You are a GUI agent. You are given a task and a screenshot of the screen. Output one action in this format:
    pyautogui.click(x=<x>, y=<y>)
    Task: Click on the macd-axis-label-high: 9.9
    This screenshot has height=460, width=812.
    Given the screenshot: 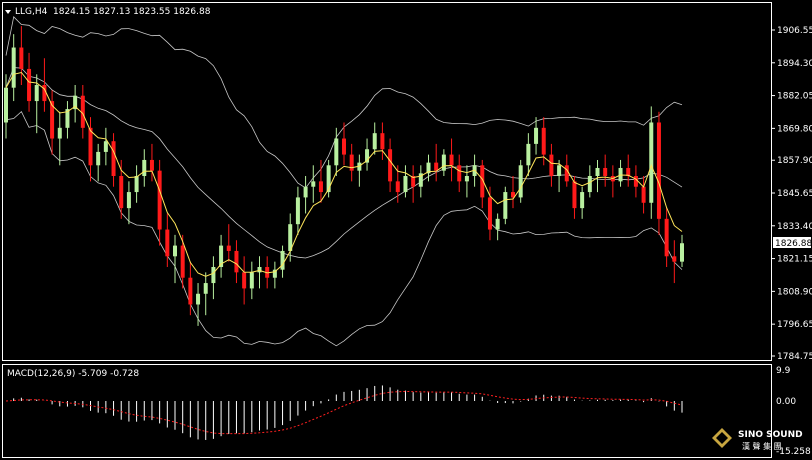 What is the action you would take?
    pyautogui.click(x=783, y=371)
    